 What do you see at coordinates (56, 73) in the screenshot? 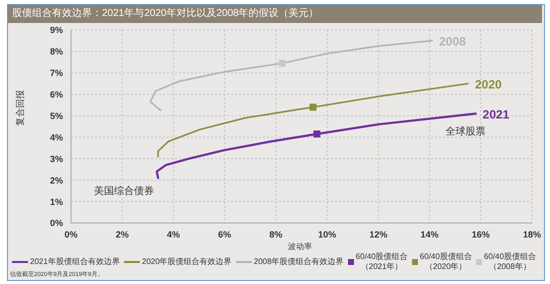
I see `y-tick-label: 7%` at bounding box center [56, 73].